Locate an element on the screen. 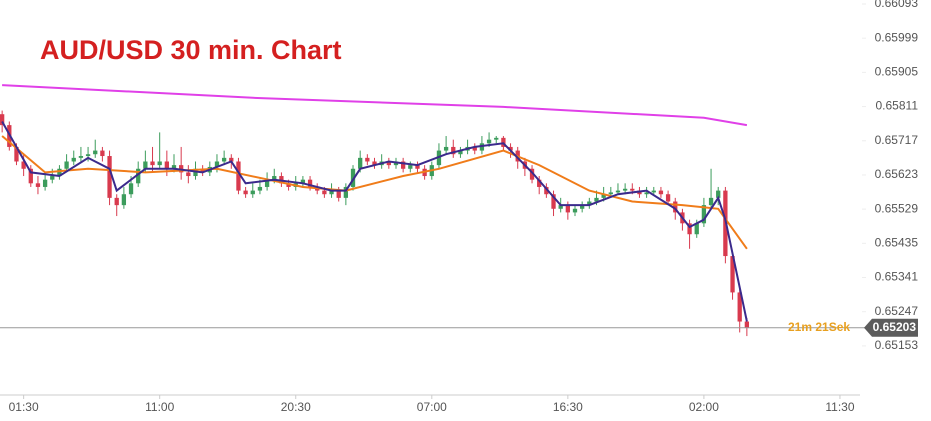 This screenshot has width=931, height=421. x-tick-label: 02:00 is located at coordinates (704, 407).